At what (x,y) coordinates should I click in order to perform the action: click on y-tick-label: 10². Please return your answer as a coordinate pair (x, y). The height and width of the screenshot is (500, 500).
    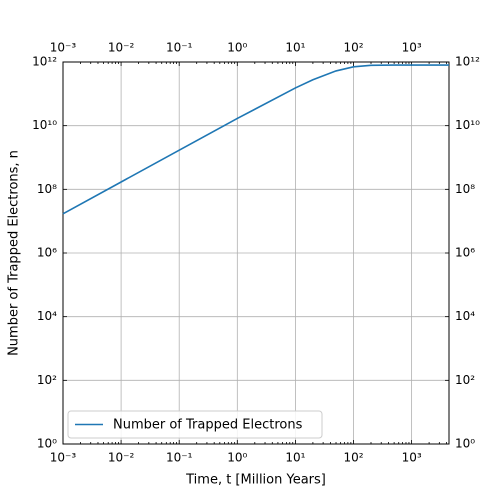
    Looking at the image, I should click on (47, 380).